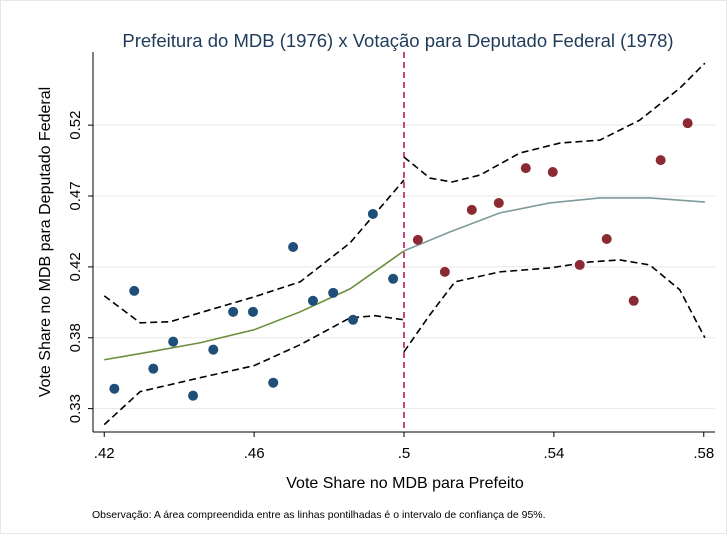 Image resolution: width=727 pixels, height=534 pixels. I want to click on y-tick-label: 0.47, so click(75, 195).